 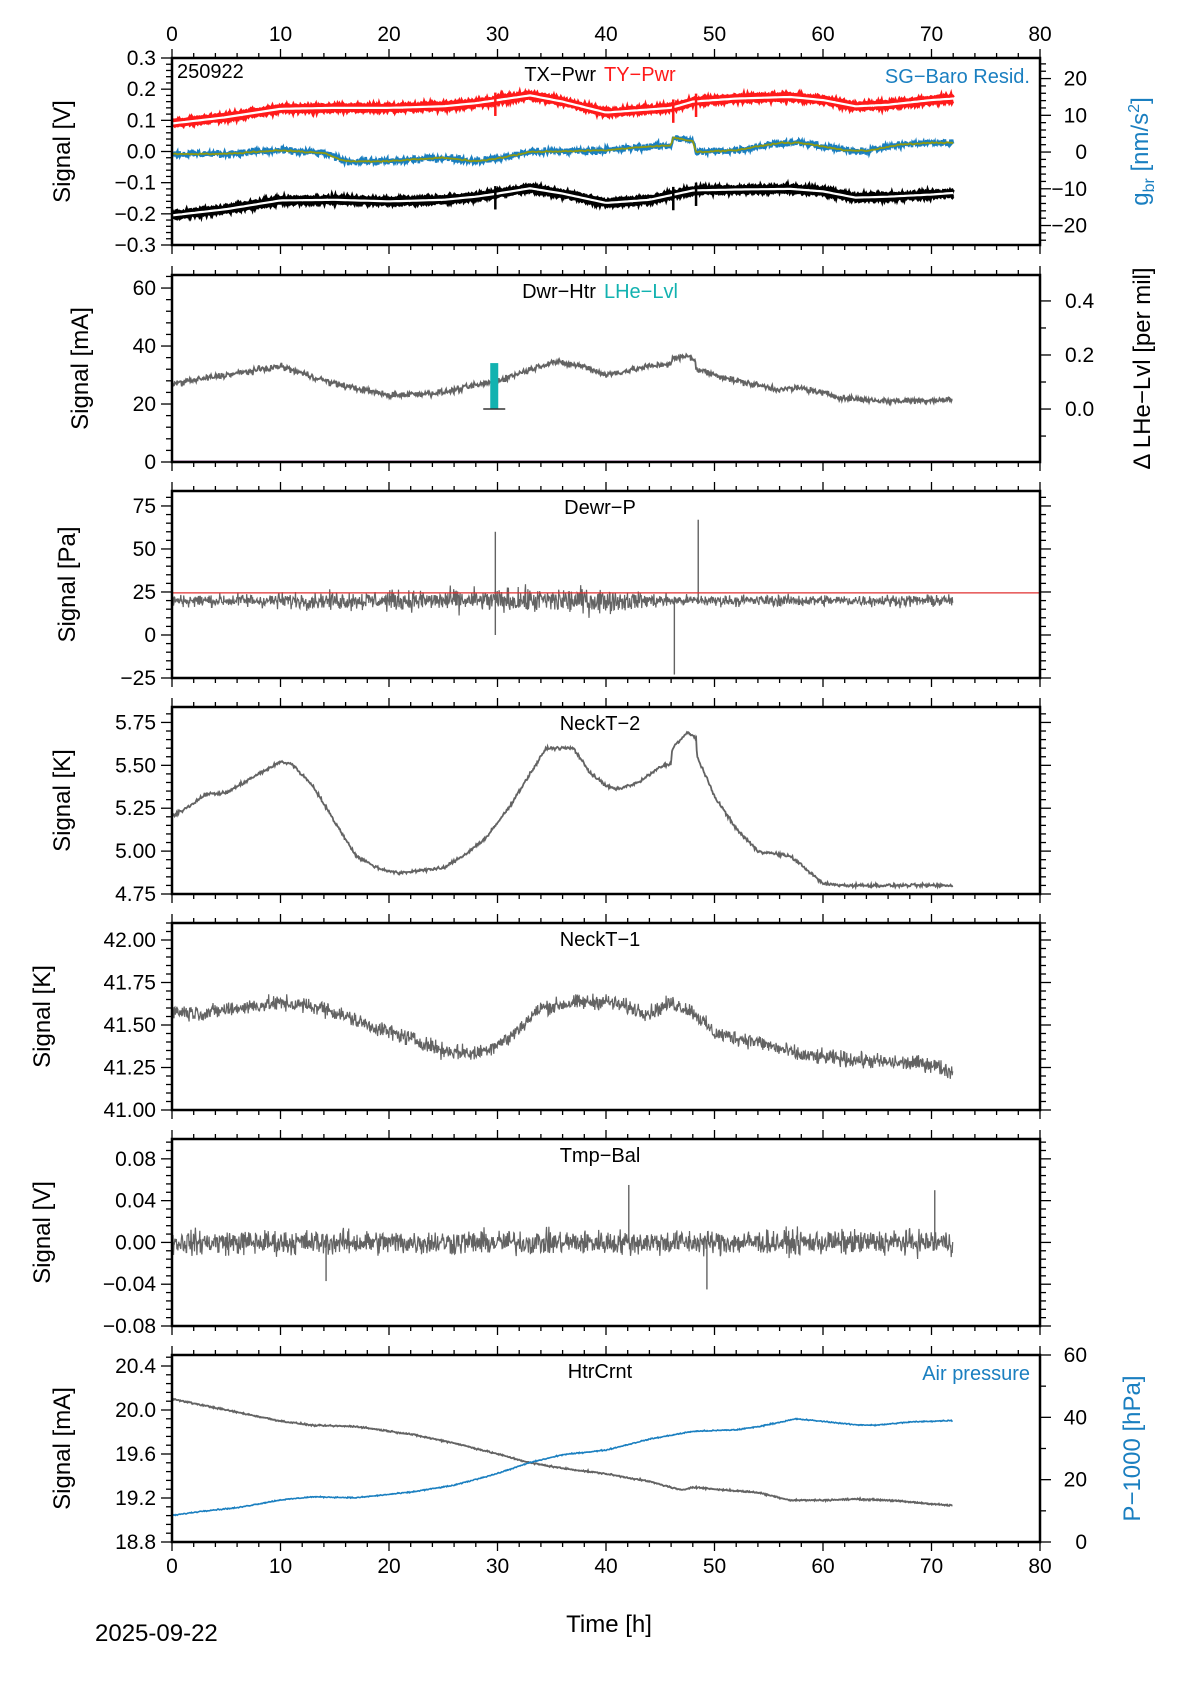 I want to click on y-tick-label: 41.75, so click(x=129, y=983).